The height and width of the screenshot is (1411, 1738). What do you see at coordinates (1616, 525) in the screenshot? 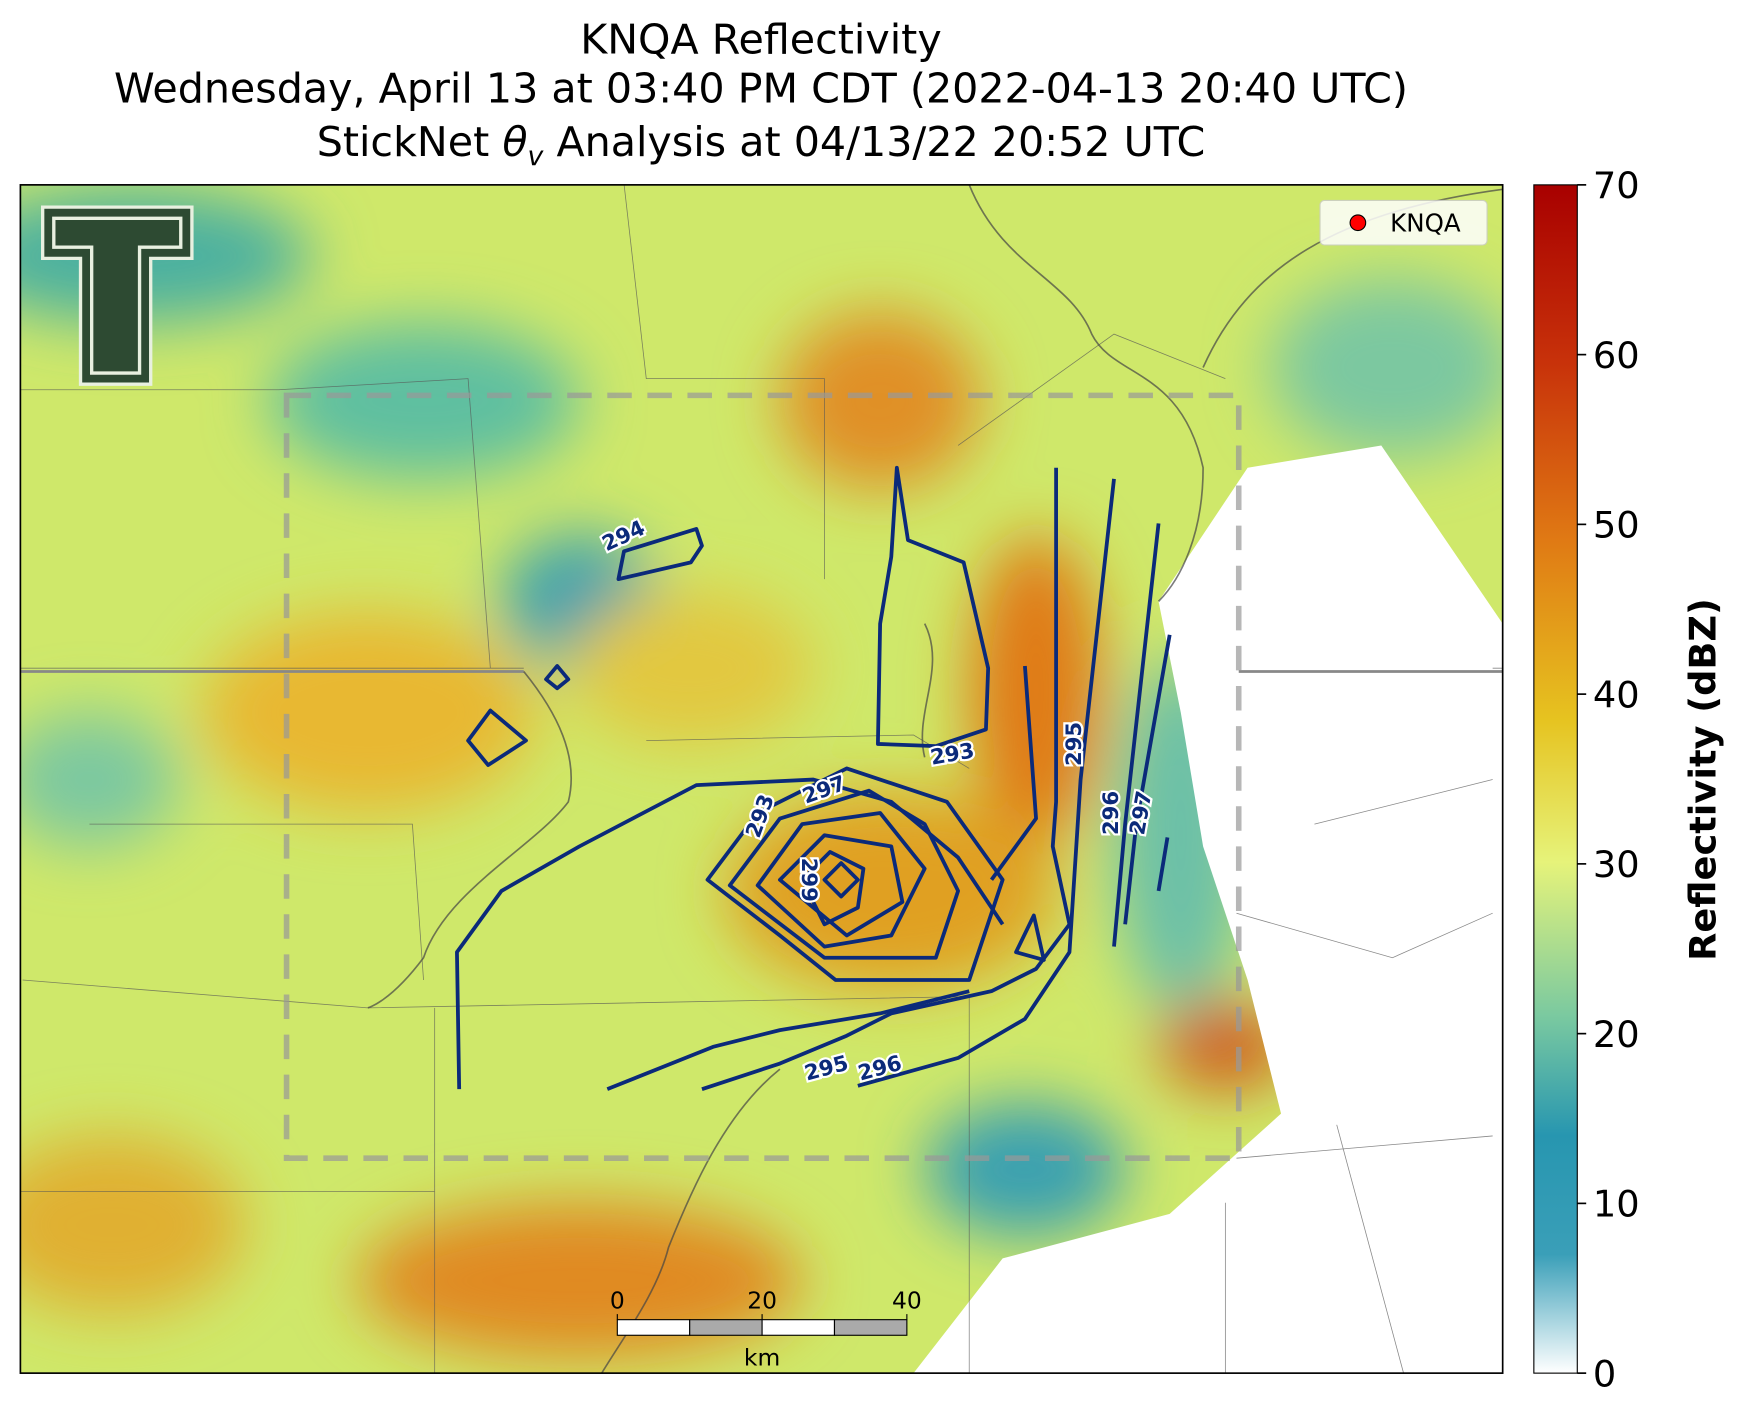
I see `colorbar-tick-label: 50` at bounding box center [1616, 525].